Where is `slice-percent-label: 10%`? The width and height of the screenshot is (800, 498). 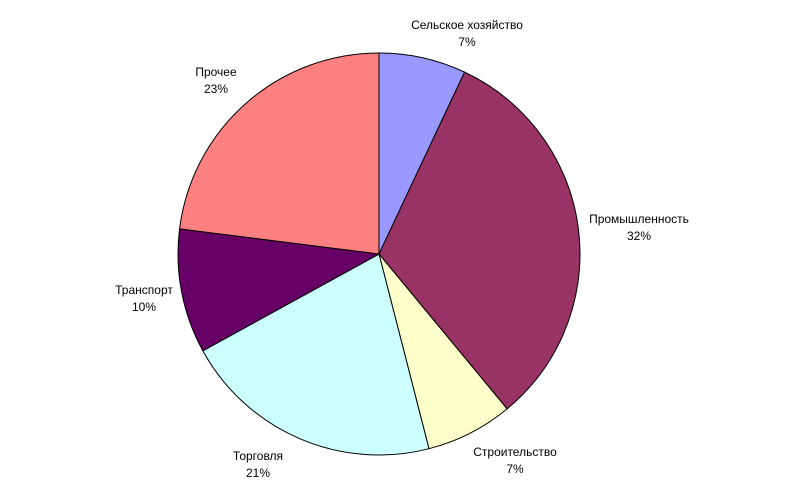 slice-percent-label: 10% is located at coordinates (144, 307).